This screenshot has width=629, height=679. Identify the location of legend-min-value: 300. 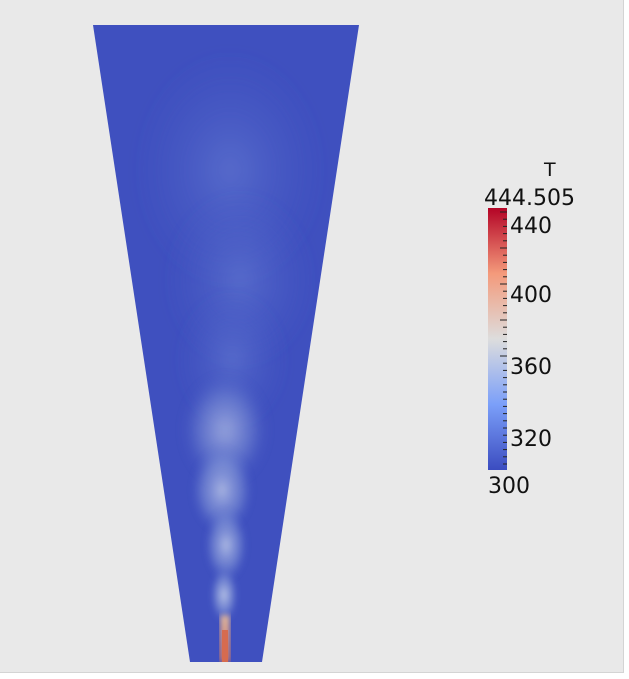
(509, 486).